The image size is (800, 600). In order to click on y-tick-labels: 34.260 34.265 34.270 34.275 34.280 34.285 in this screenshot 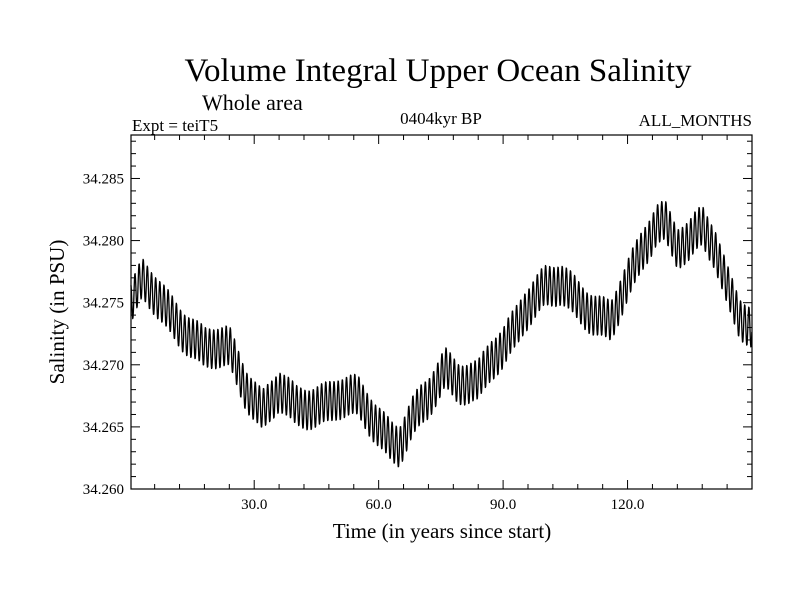, I will do `click(103, 334)`.